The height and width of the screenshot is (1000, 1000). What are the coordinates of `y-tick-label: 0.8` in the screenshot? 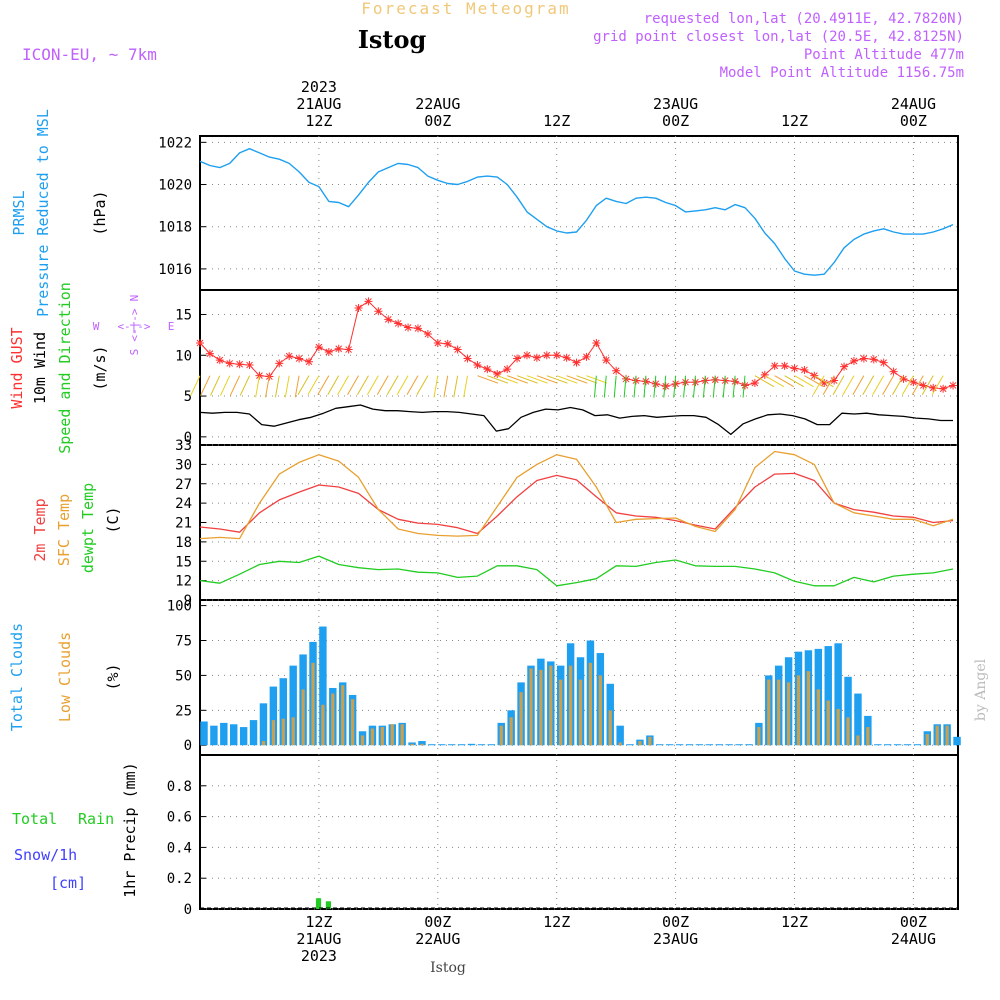 It's located at (179, 787).